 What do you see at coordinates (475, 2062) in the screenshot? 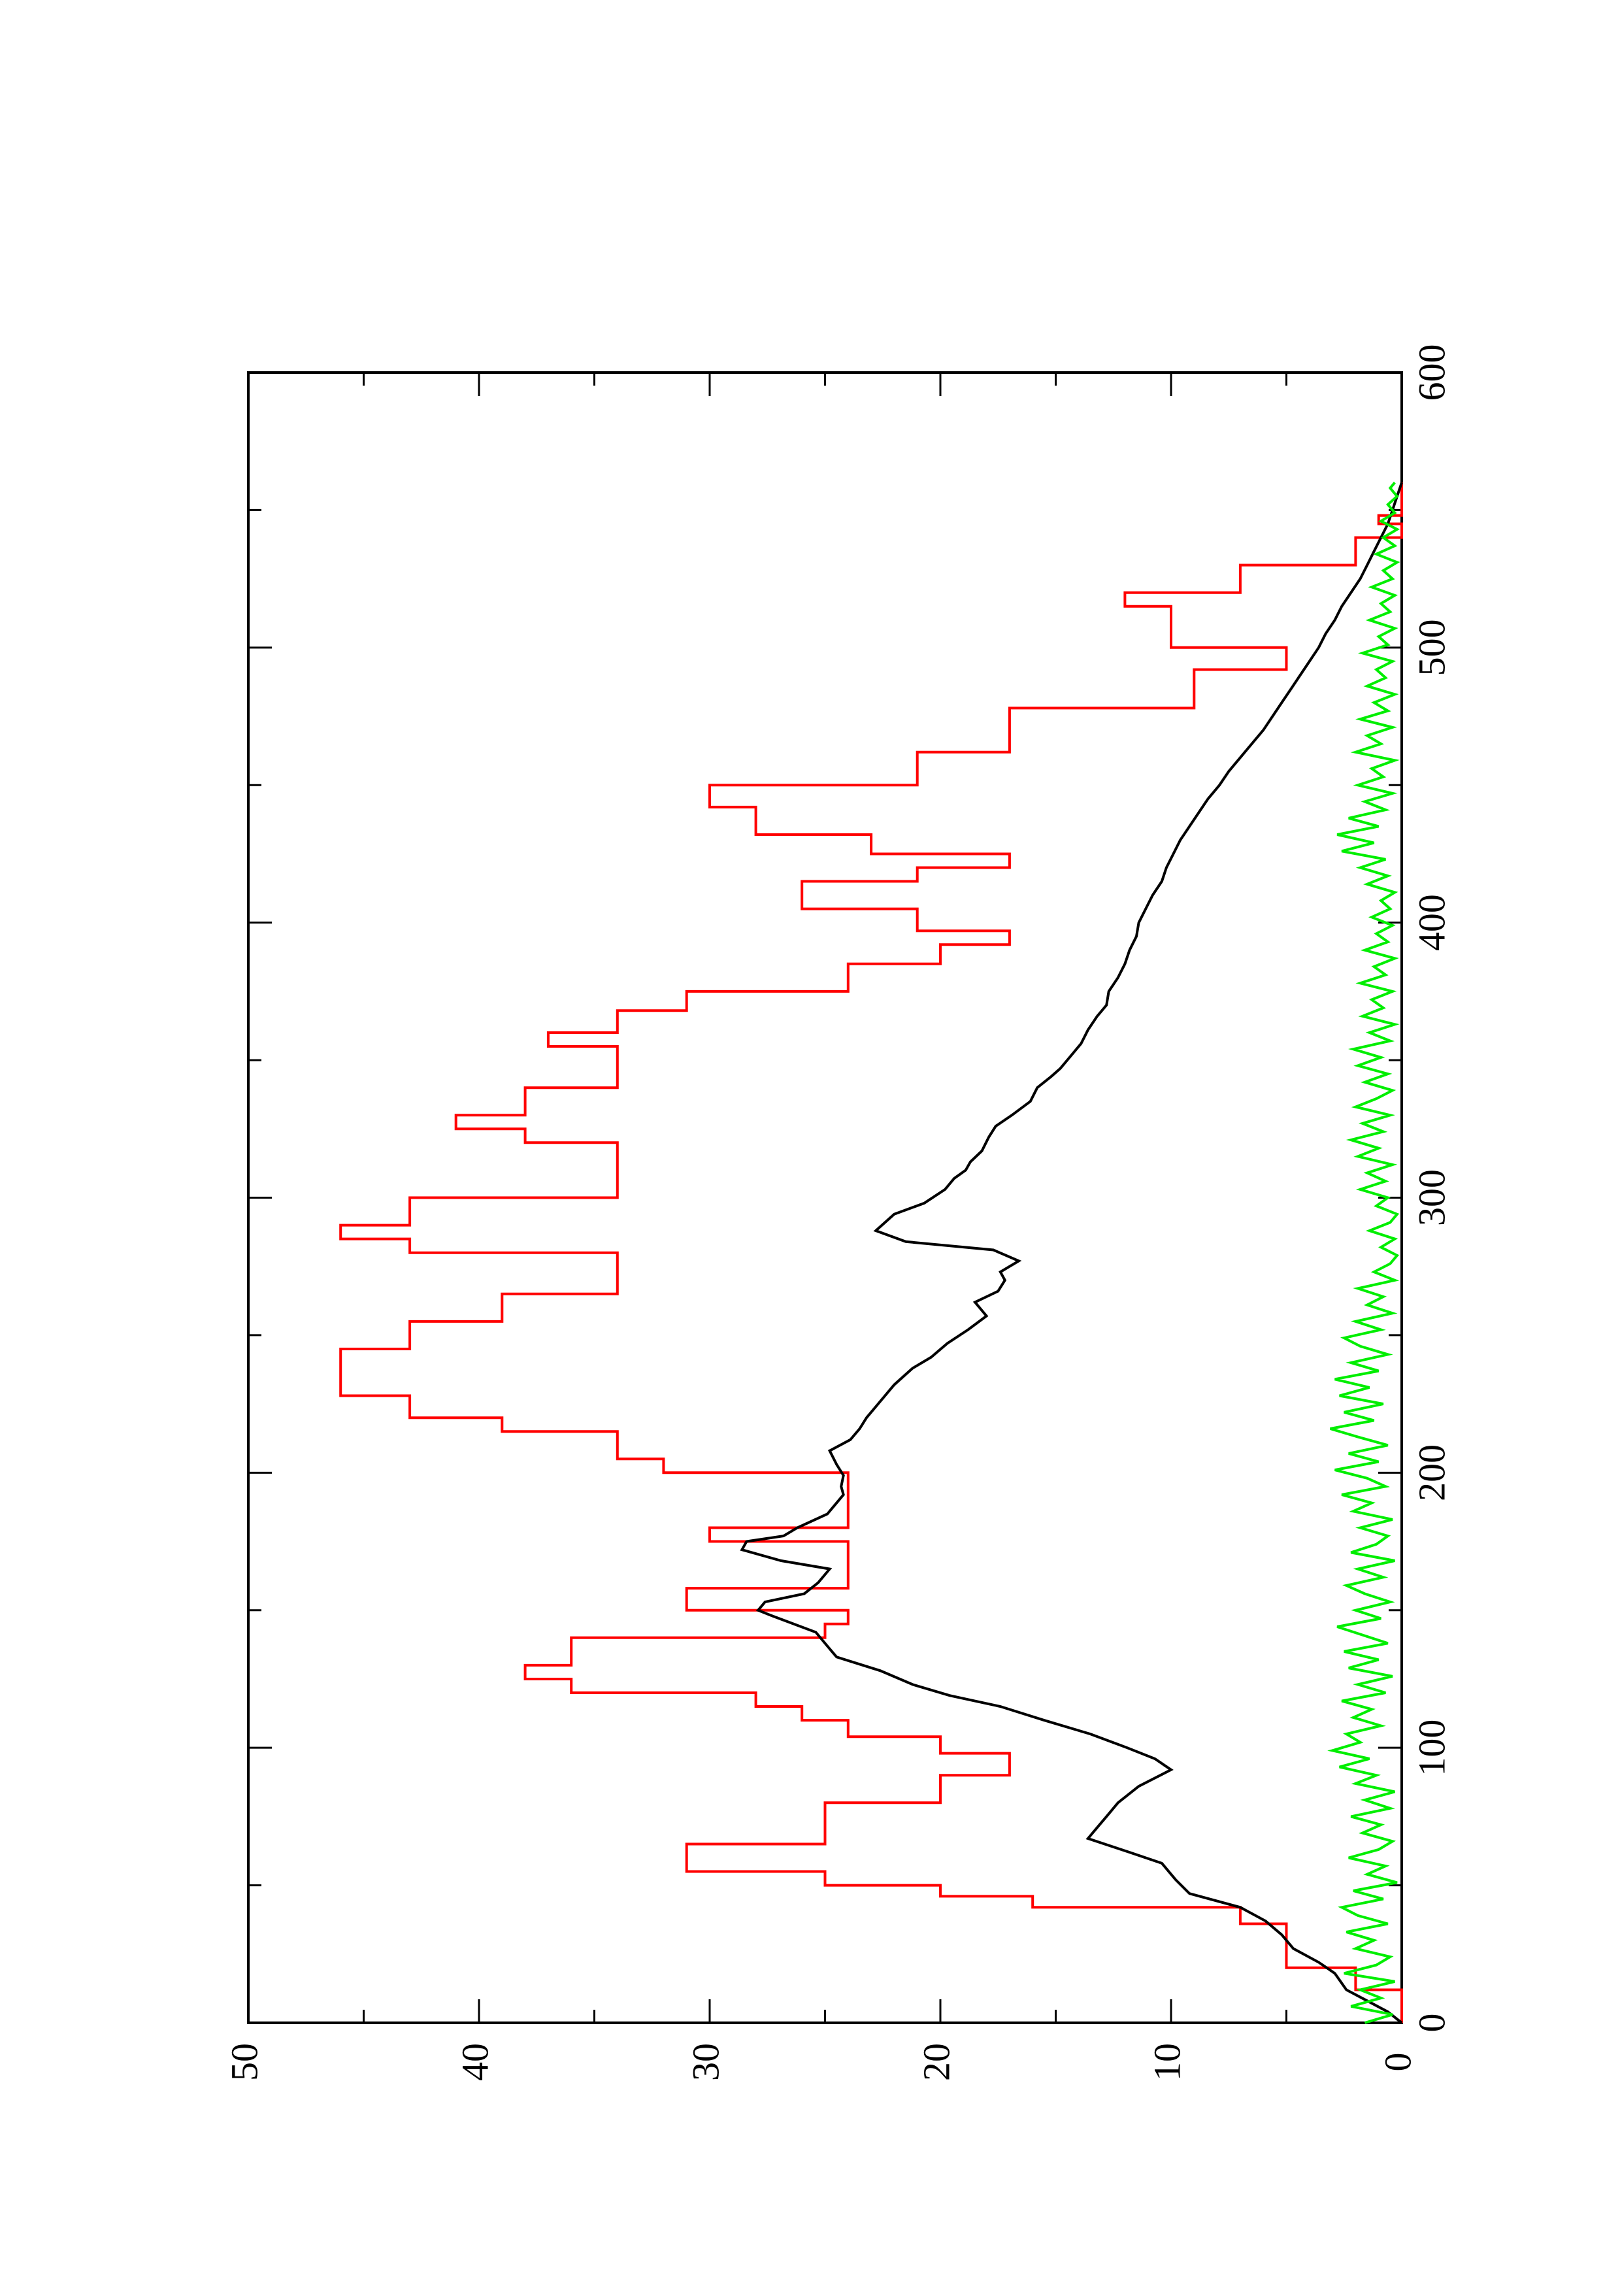
I see `y-tick-label: 40` at bounding box center [475, 2062].